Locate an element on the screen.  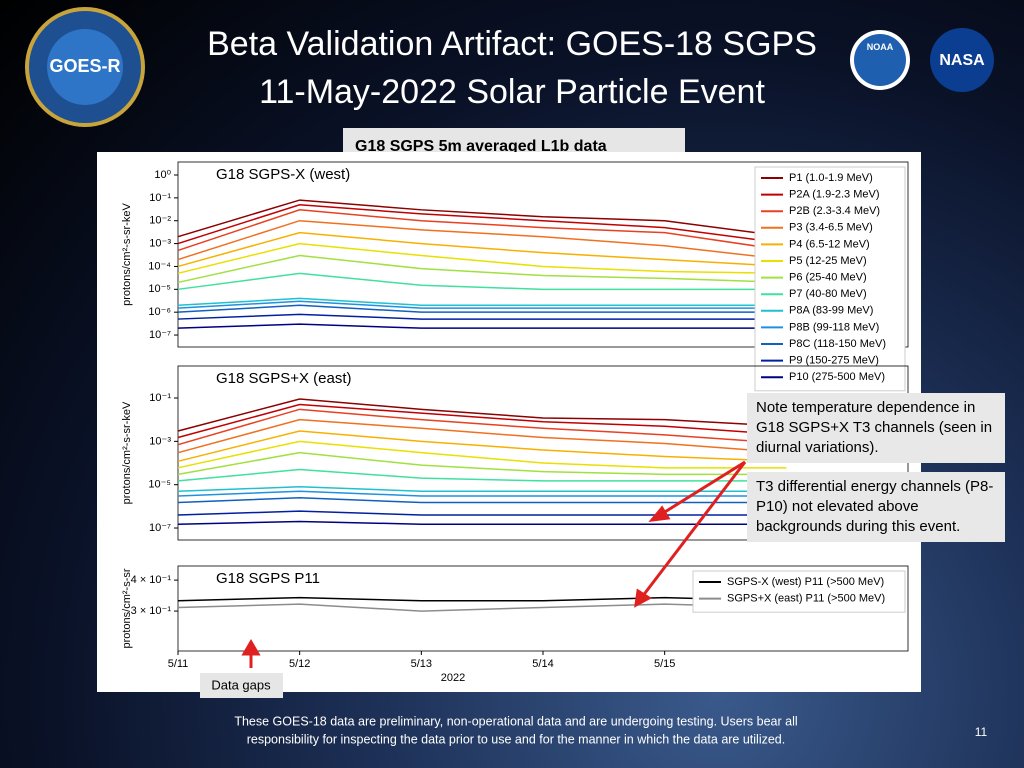
legend-label: P8A (83-99 MeV) is located at coordinates (831, 311).